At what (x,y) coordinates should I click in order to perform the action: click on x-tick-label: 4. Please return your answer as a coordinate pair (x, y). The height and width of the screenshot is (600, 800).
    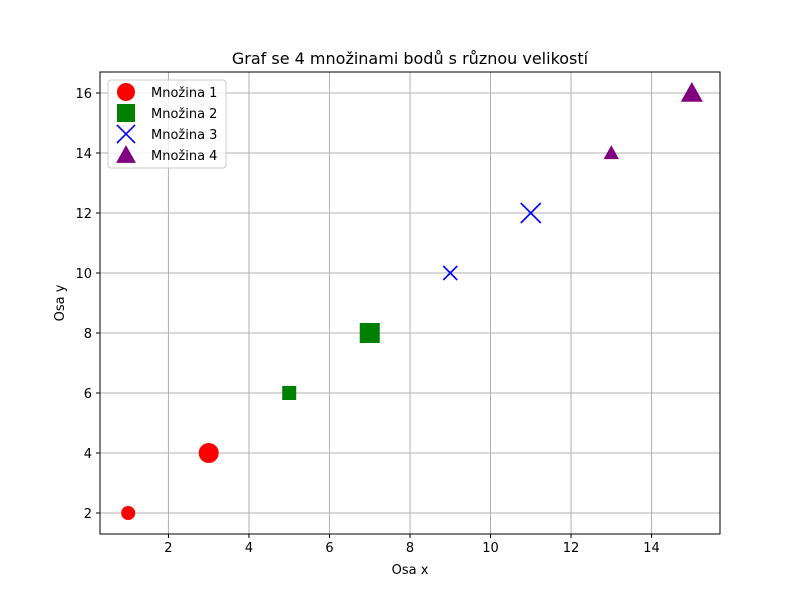
    Looking at the image, I should click on (249, 548).